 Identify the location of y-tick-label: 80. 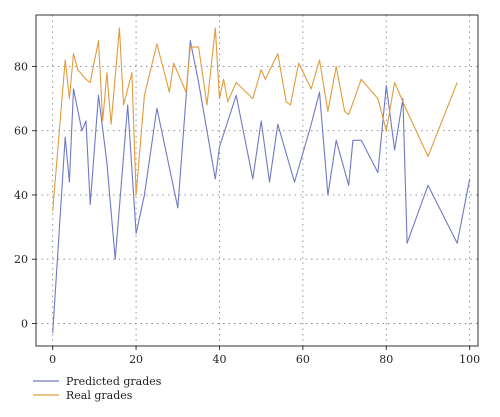
(21, 66).